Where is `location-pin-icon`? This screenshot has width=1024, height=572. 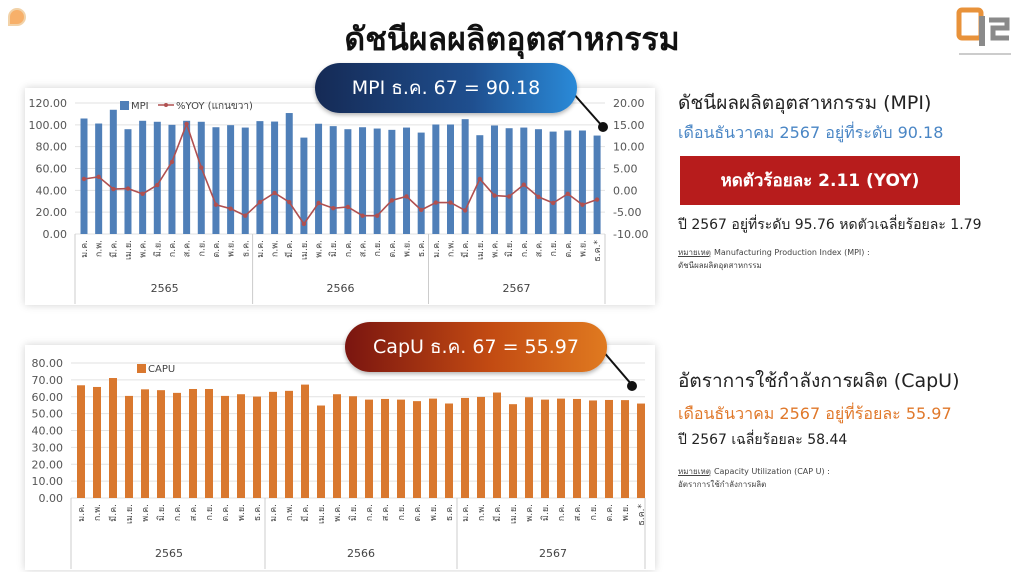 location-pin-icon is located at coordinates (17, 17).